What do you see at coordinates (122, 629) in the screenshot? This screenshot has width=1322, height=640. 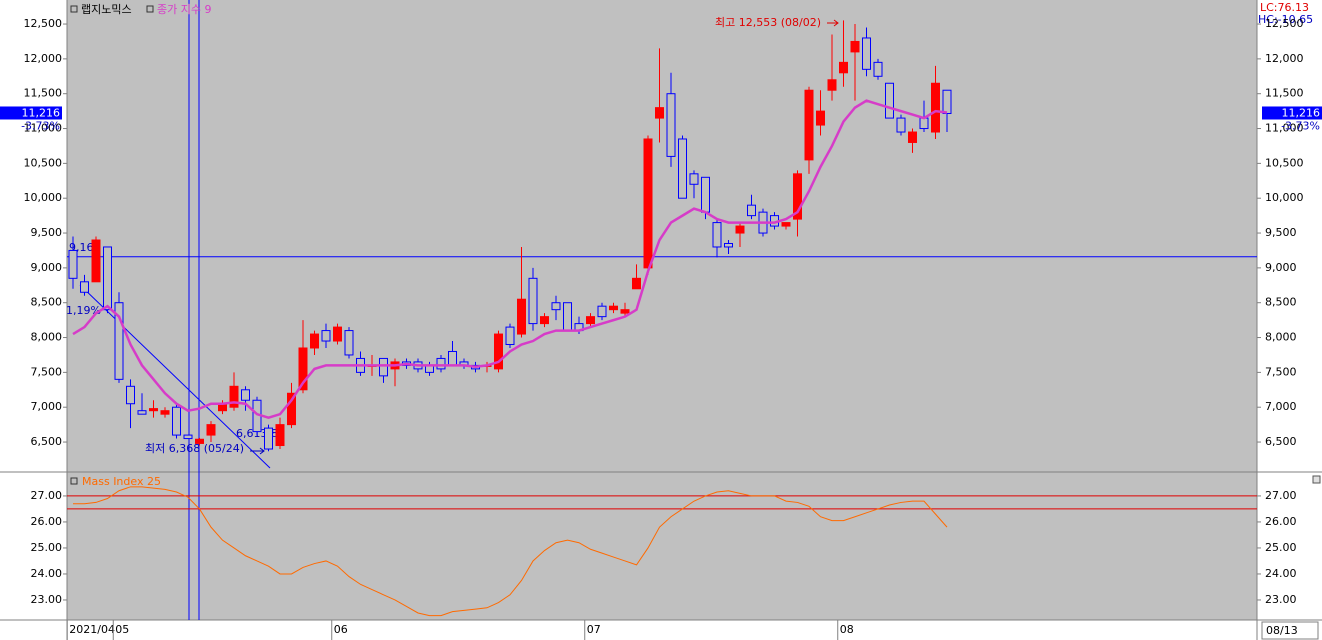 I see `x-tick-label: 05` at bounding box center [122, 629].